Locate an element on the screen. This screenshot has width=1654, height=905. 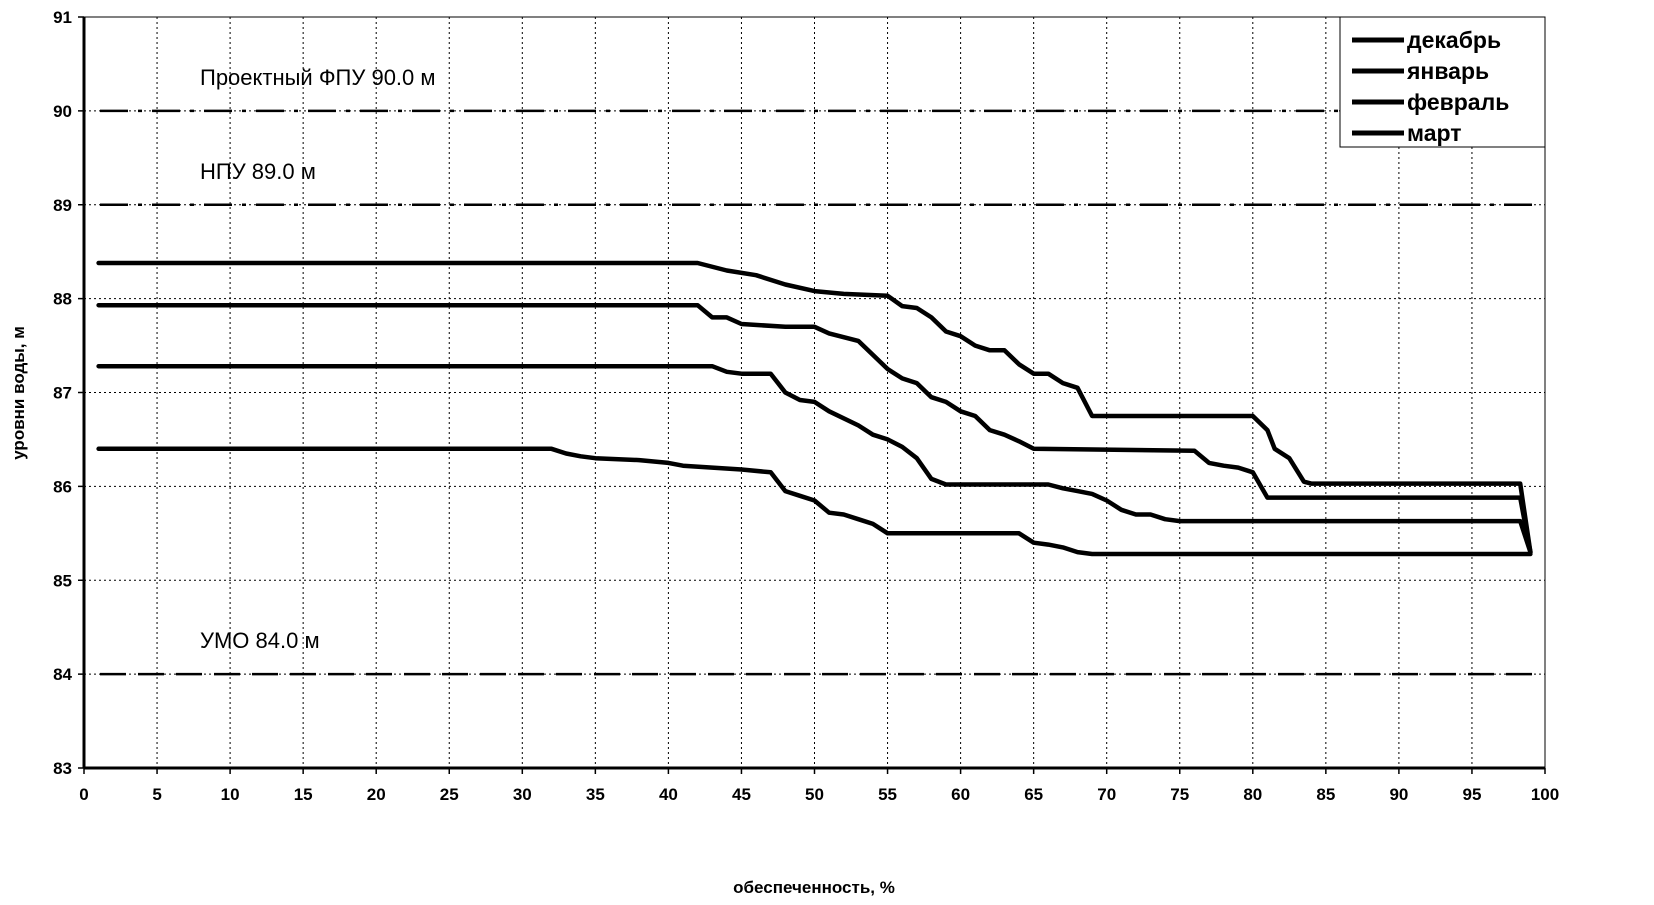
x-tick-label: 65 is located at coordinates (1033, 794).